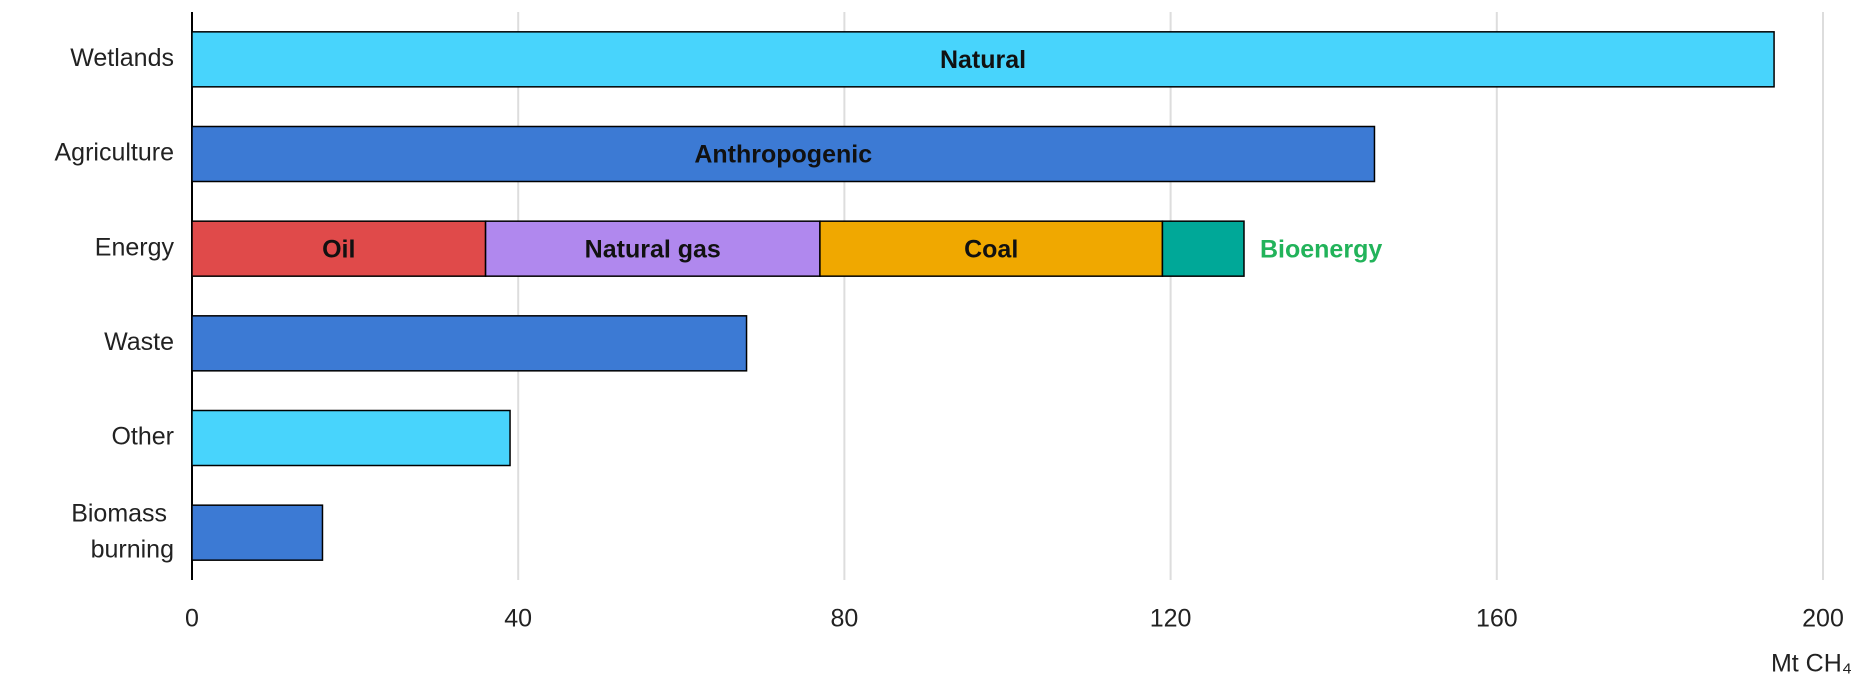  I want to click on y-tick-label: Energy, so click(135, 247).